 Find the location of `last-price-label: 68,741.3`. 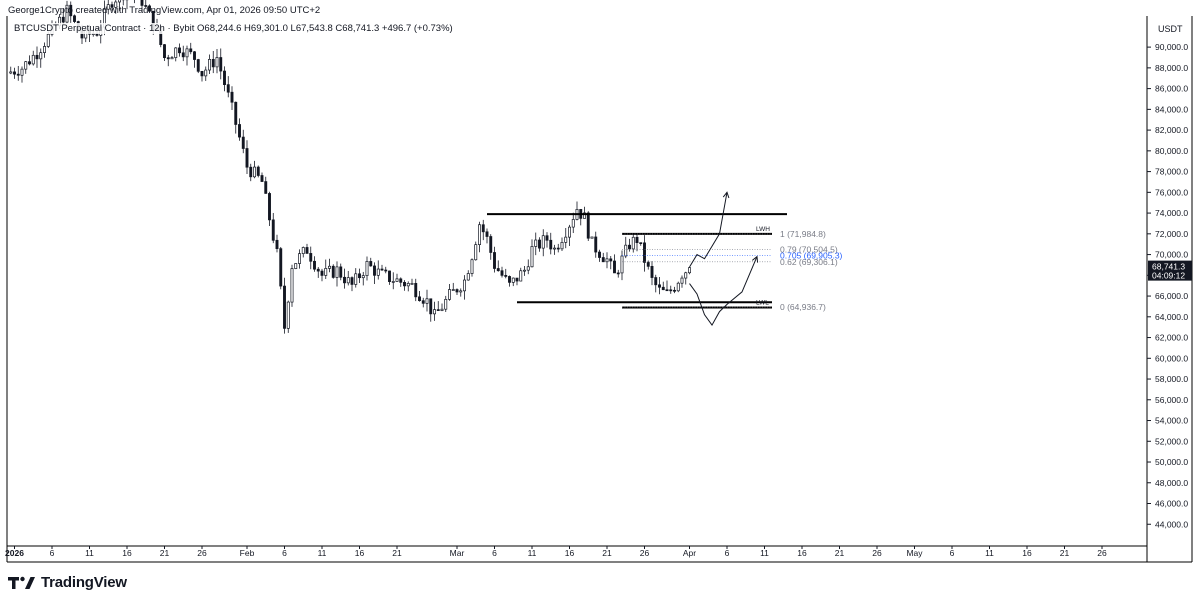

last-price-label: 68,741.3 is located at coordinates (1168, 267).